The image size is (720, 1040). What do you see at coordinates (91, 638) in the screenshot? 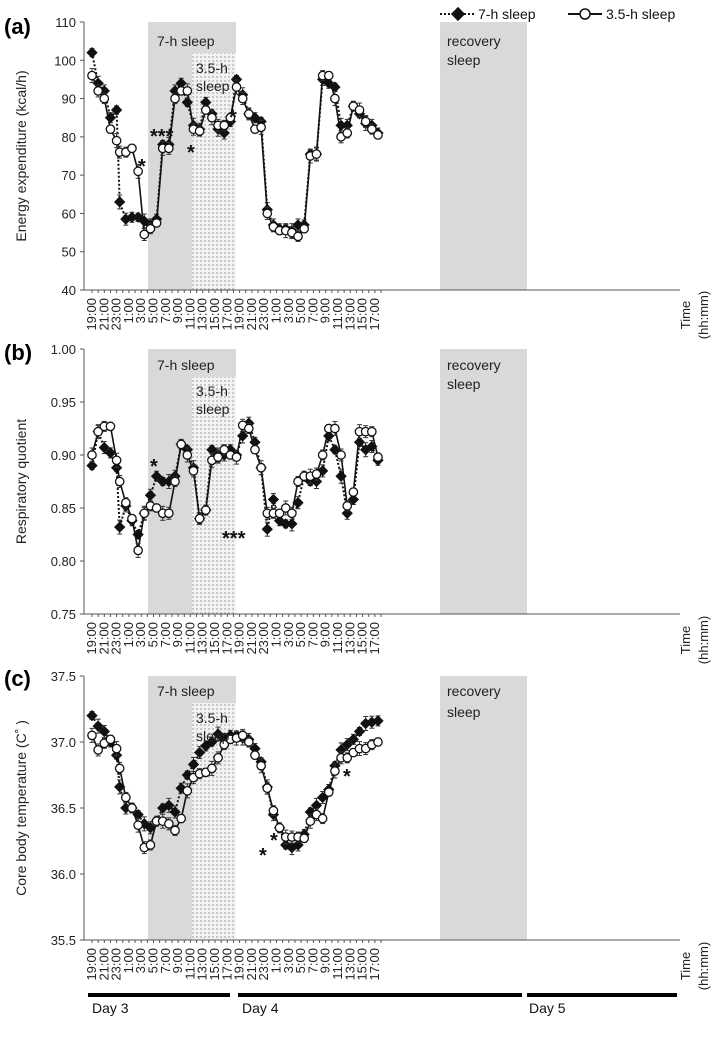
I see `b-x-tick-label: 19:00` at bounding box center [91, 638].